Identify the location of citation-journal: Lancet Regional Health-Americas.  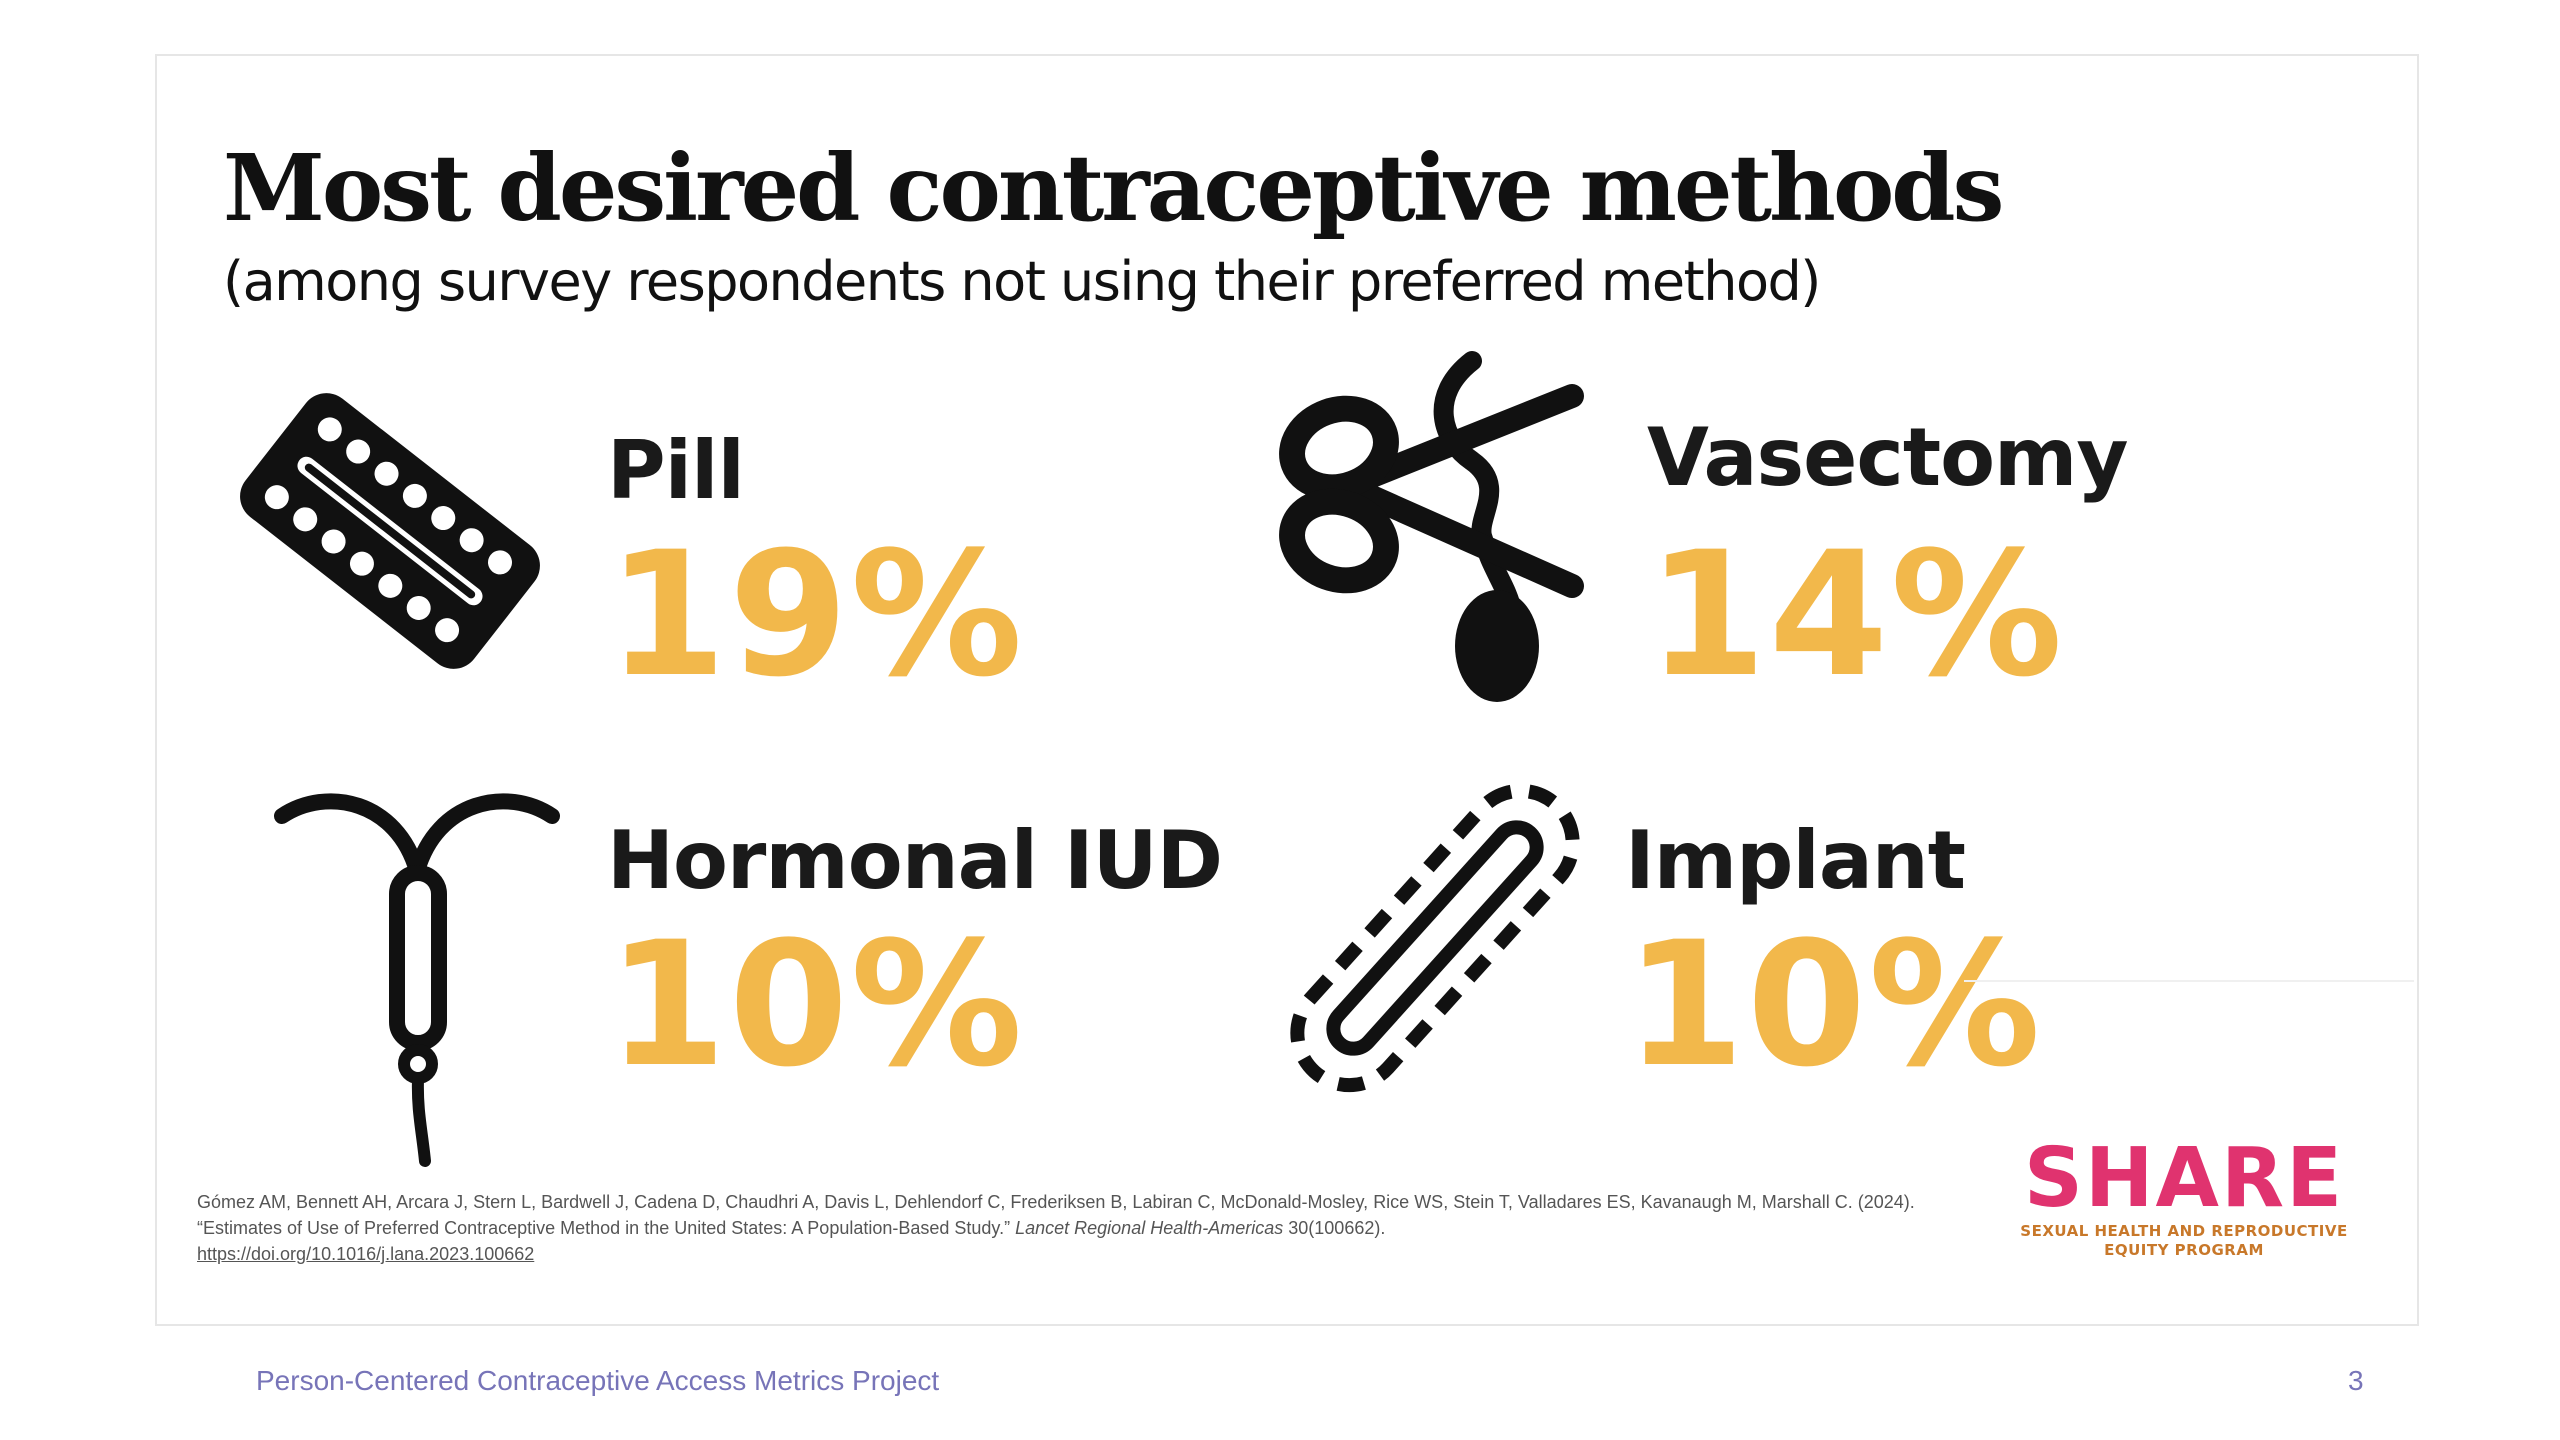
(1149, 1228).